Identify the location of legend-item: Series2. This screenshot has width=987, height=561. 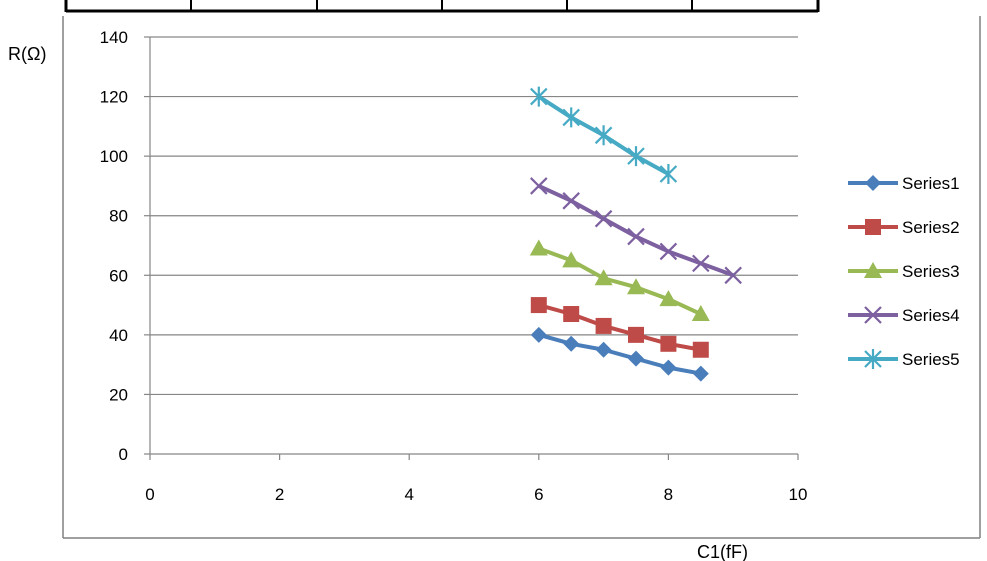
(904, 227).